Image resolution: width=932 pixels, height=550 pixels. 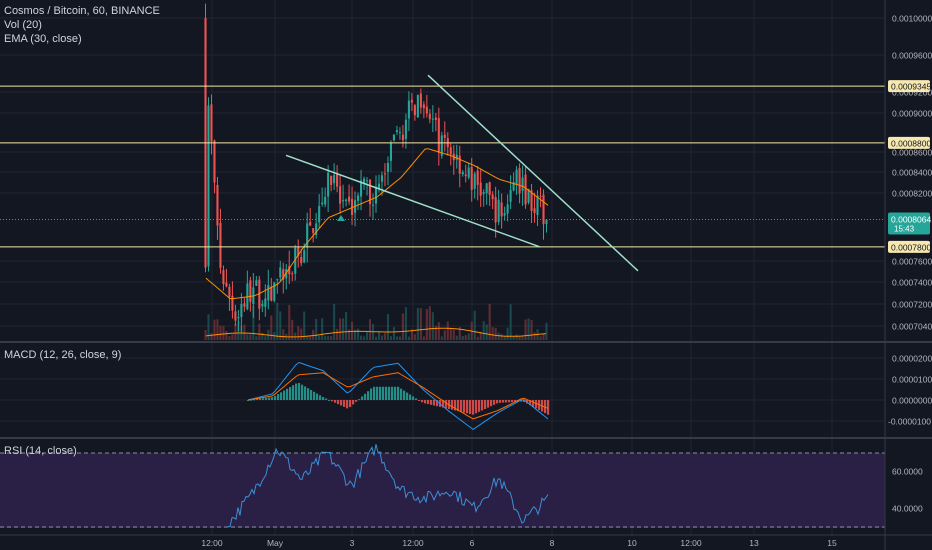 What do you see at coordinates (909, 223) in the screenshot?
I see `last-price-tag` at bounding box center [909, 223].